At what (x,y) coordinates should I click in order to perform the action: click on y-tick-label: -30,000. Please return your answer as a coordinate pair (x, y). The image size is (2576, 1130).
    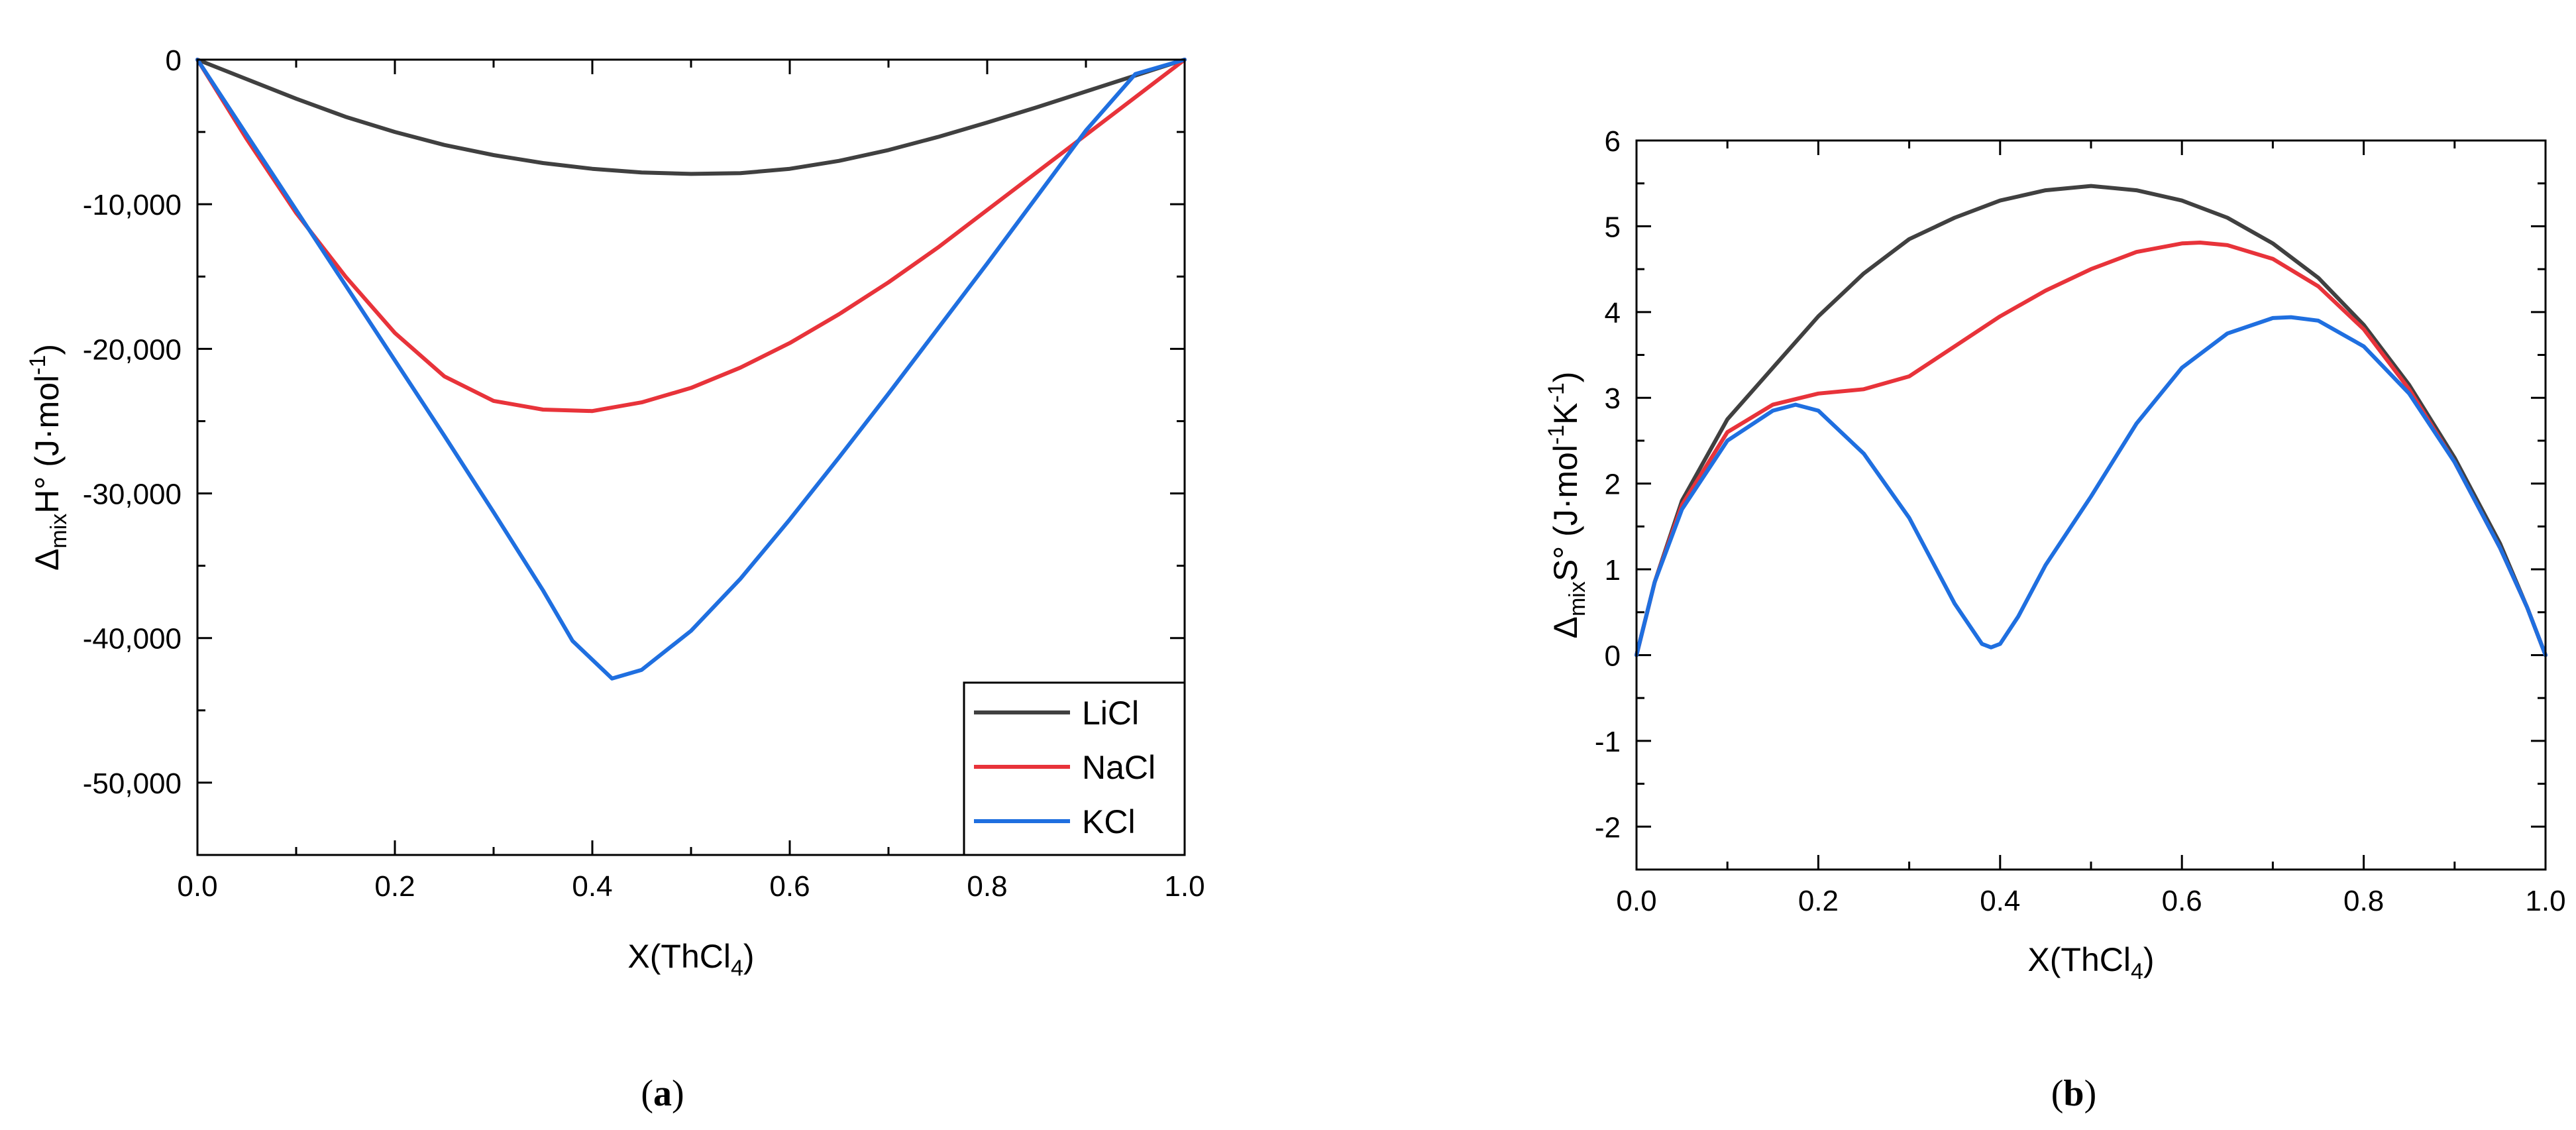
    Looking at the image, I should click on (132, 495).